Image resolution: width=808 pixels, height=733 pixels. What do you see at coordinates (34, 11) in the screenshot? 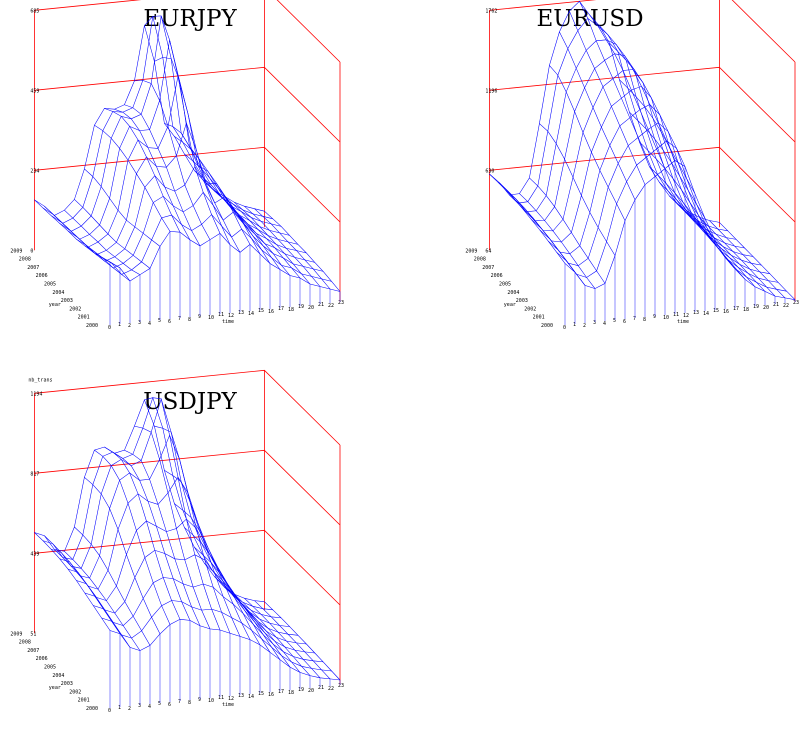
I see `z-tick-label: 685` at bounding box center [34, 11].